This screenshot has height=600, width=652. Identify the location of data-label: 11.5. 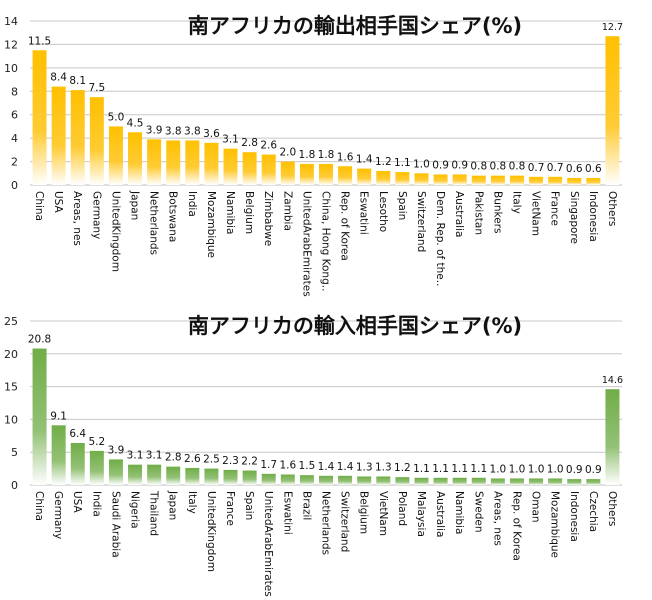
(39, 41).